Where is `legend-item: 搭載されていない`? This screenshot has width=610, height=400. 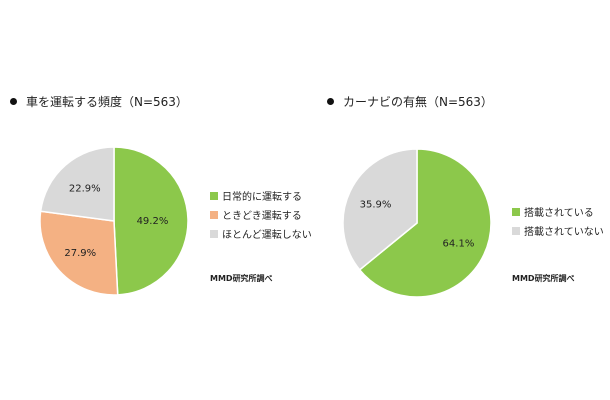 legend-item: 搭載されていない is located at coordinates (558, 230).